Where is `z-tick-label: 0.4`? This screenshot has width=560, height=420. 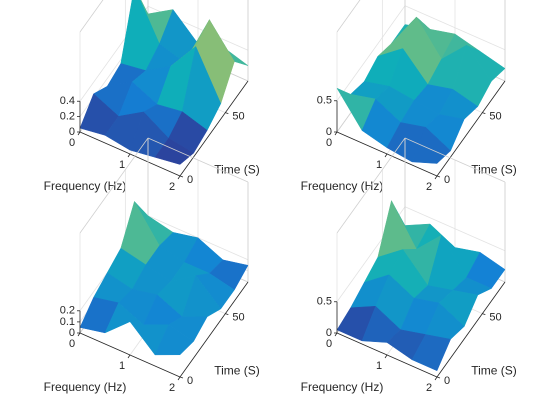
z-tick-label: 0.4 is located at coordinates (67, 101).